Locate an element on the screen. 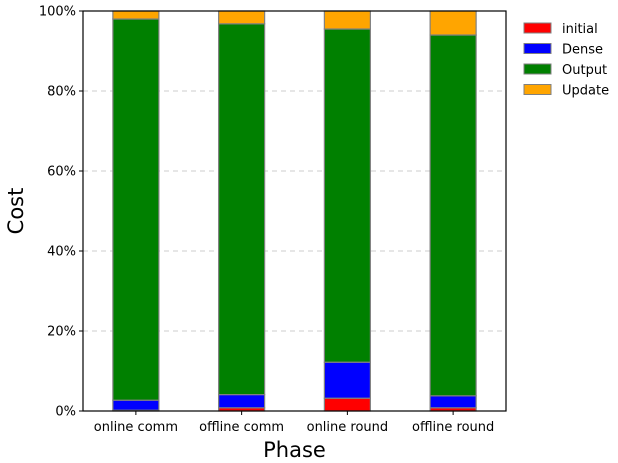 The height and width of the screenshot is (463, 618). y-tick-label: 100% is located at coordinates (57, 12).